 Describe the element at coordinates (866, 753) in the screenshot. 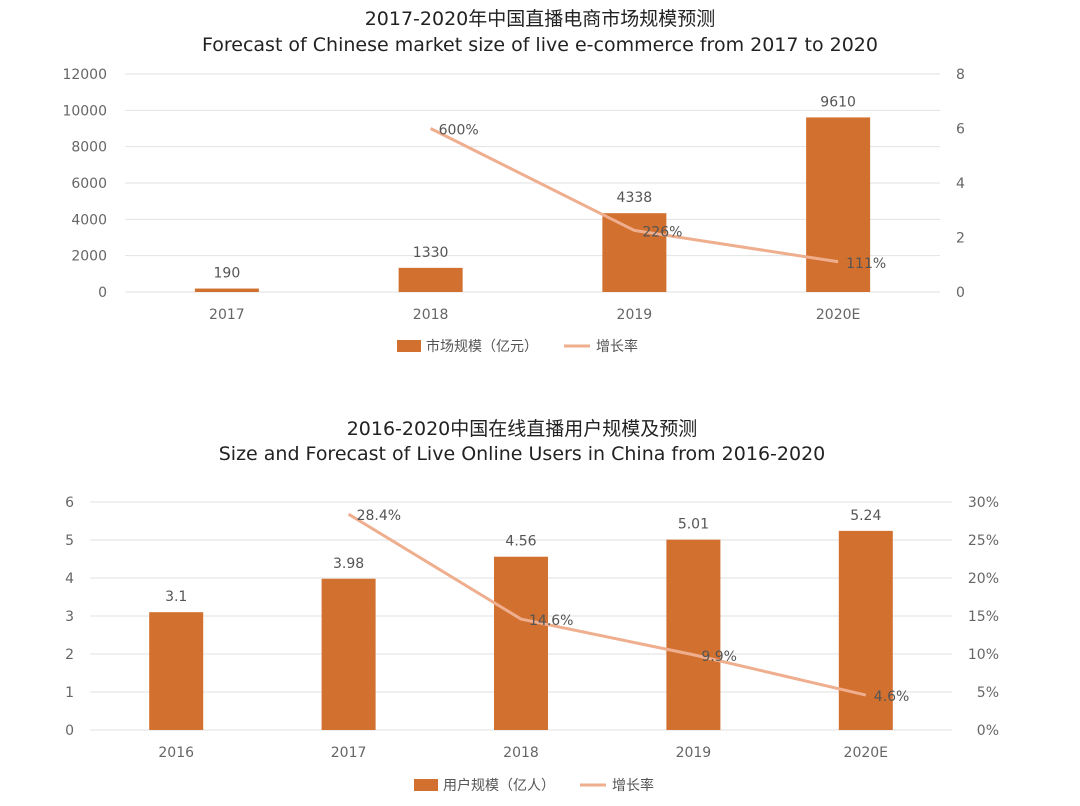

I see `chart-2-x-tick: 2020E` at that location.